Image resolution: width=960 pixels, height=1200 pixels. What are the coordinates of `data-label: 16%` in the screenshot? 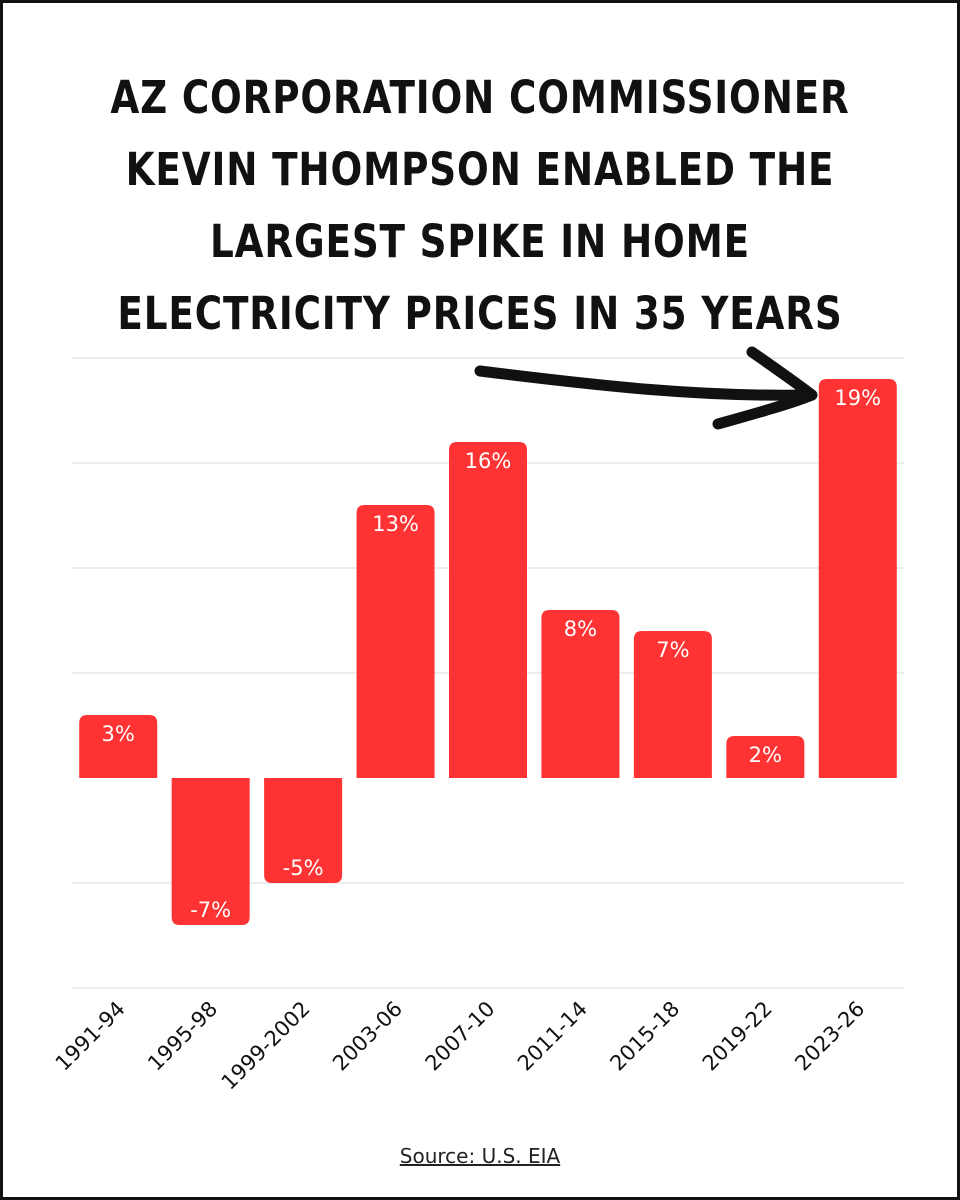 It's located at (488, 461).